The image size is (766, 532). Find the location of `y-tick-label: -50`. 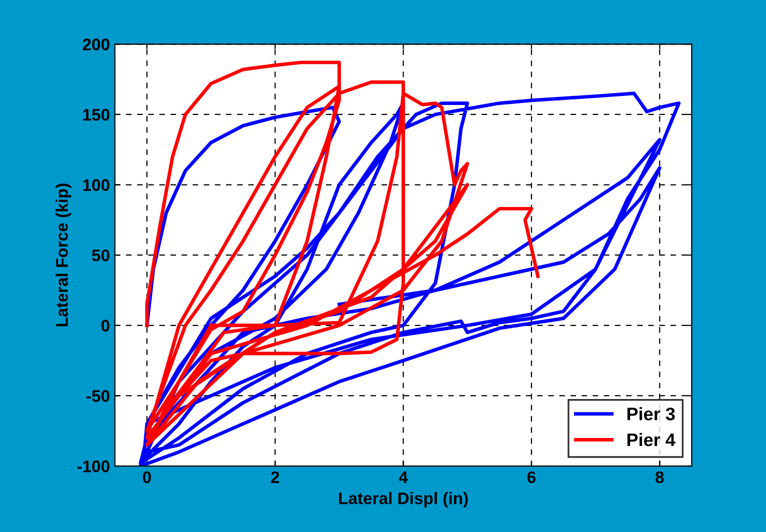

y-tick-label: -50 is located at coordinates (98, 396).